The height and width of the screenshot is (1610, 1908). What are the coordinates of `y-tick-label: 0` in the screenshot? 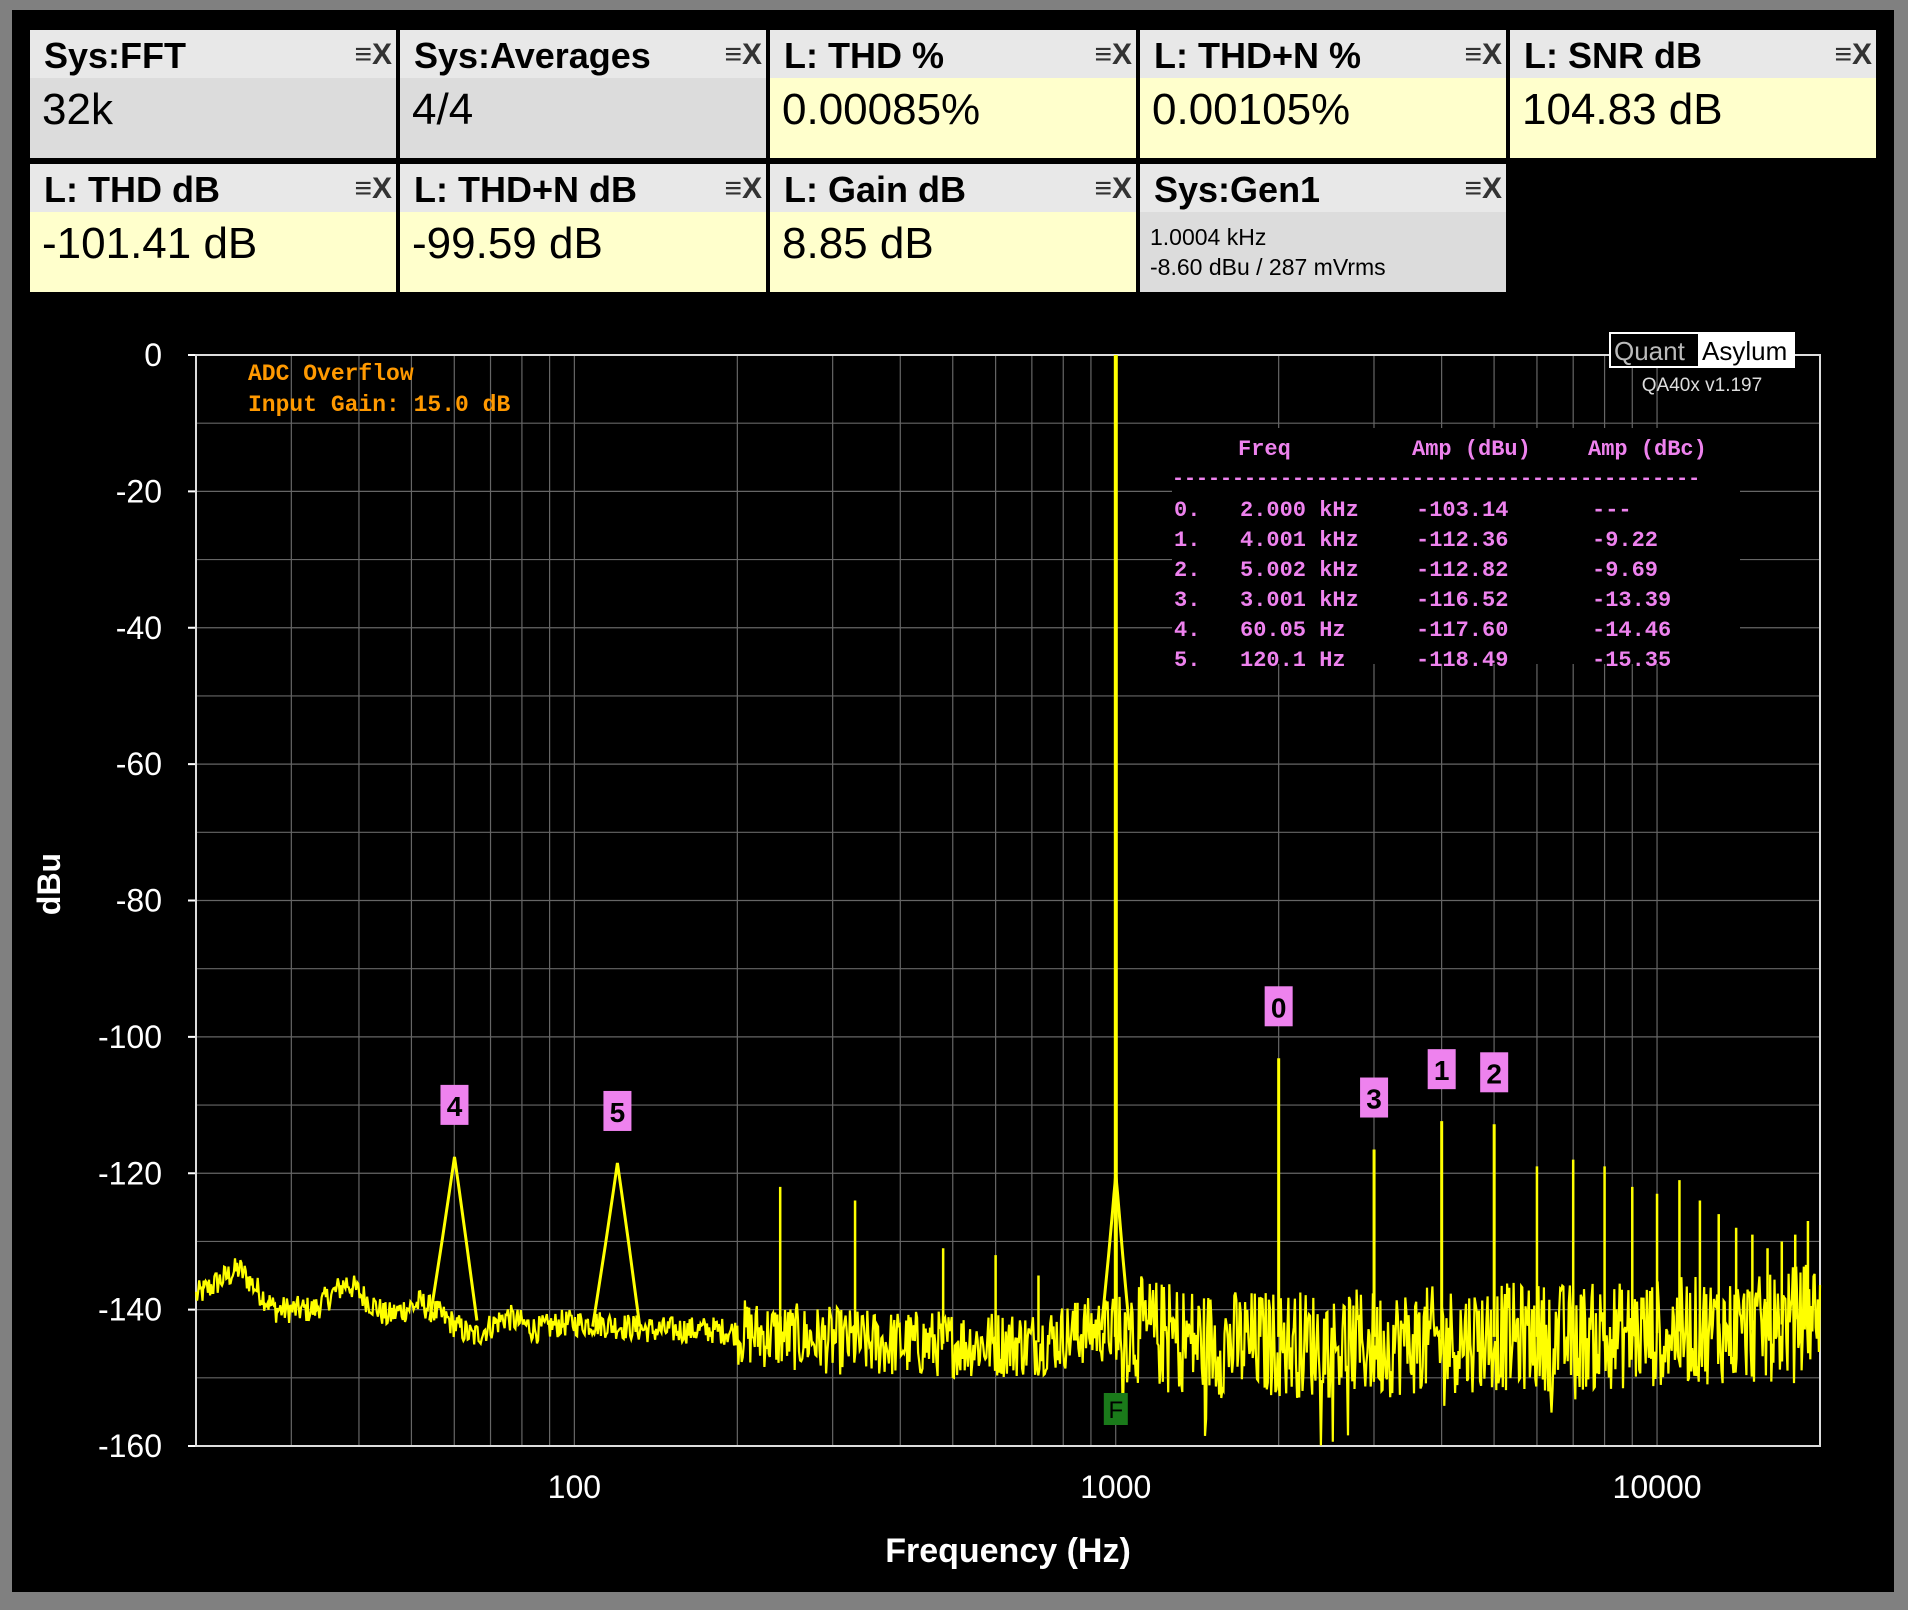 It's located at (153, 355).